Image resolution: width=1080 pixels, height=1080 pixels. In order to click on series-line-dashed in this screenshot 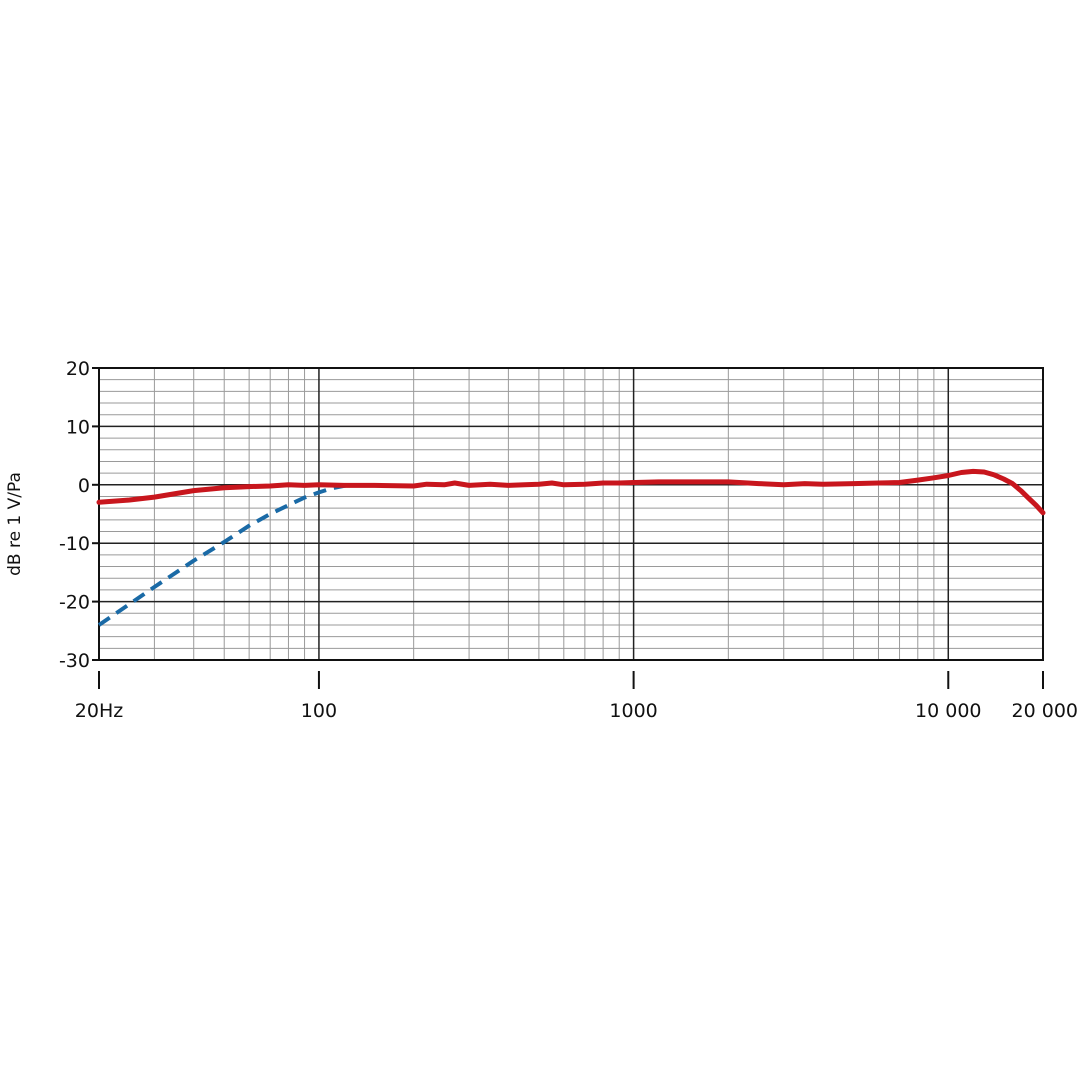, I will do `click(223, 554)`.